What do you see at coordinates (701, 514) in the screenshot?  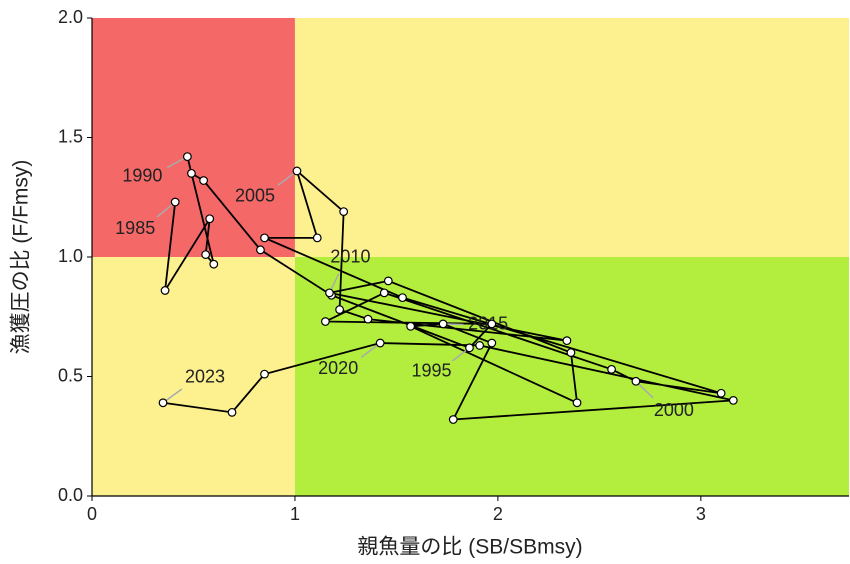 I see `x-tick-label: 3` at bounding box center [701, 514].